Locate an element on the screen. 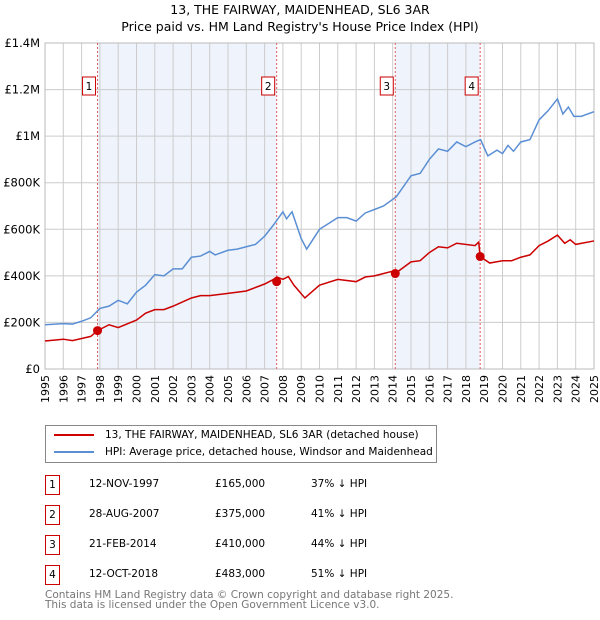 This screenshot has height=620, width=600. y-tick-label: £0 is located at coordinates (32, 369).